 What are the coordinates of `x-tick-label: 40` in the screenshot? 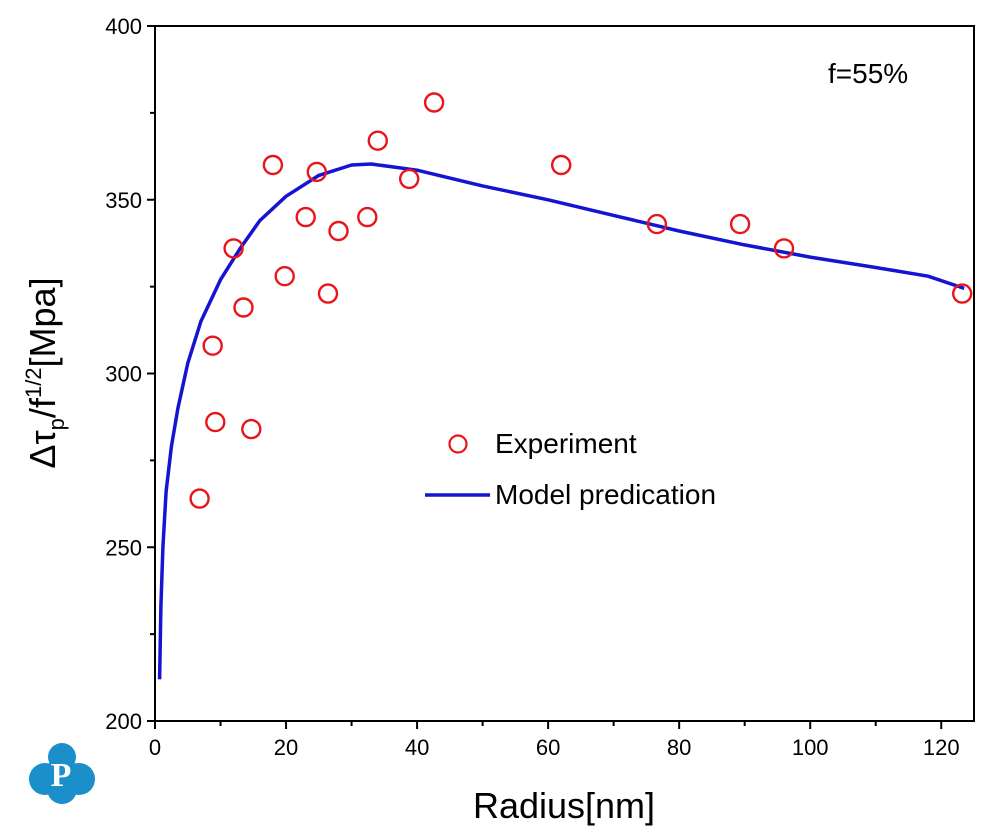 It's located at (417, 747).